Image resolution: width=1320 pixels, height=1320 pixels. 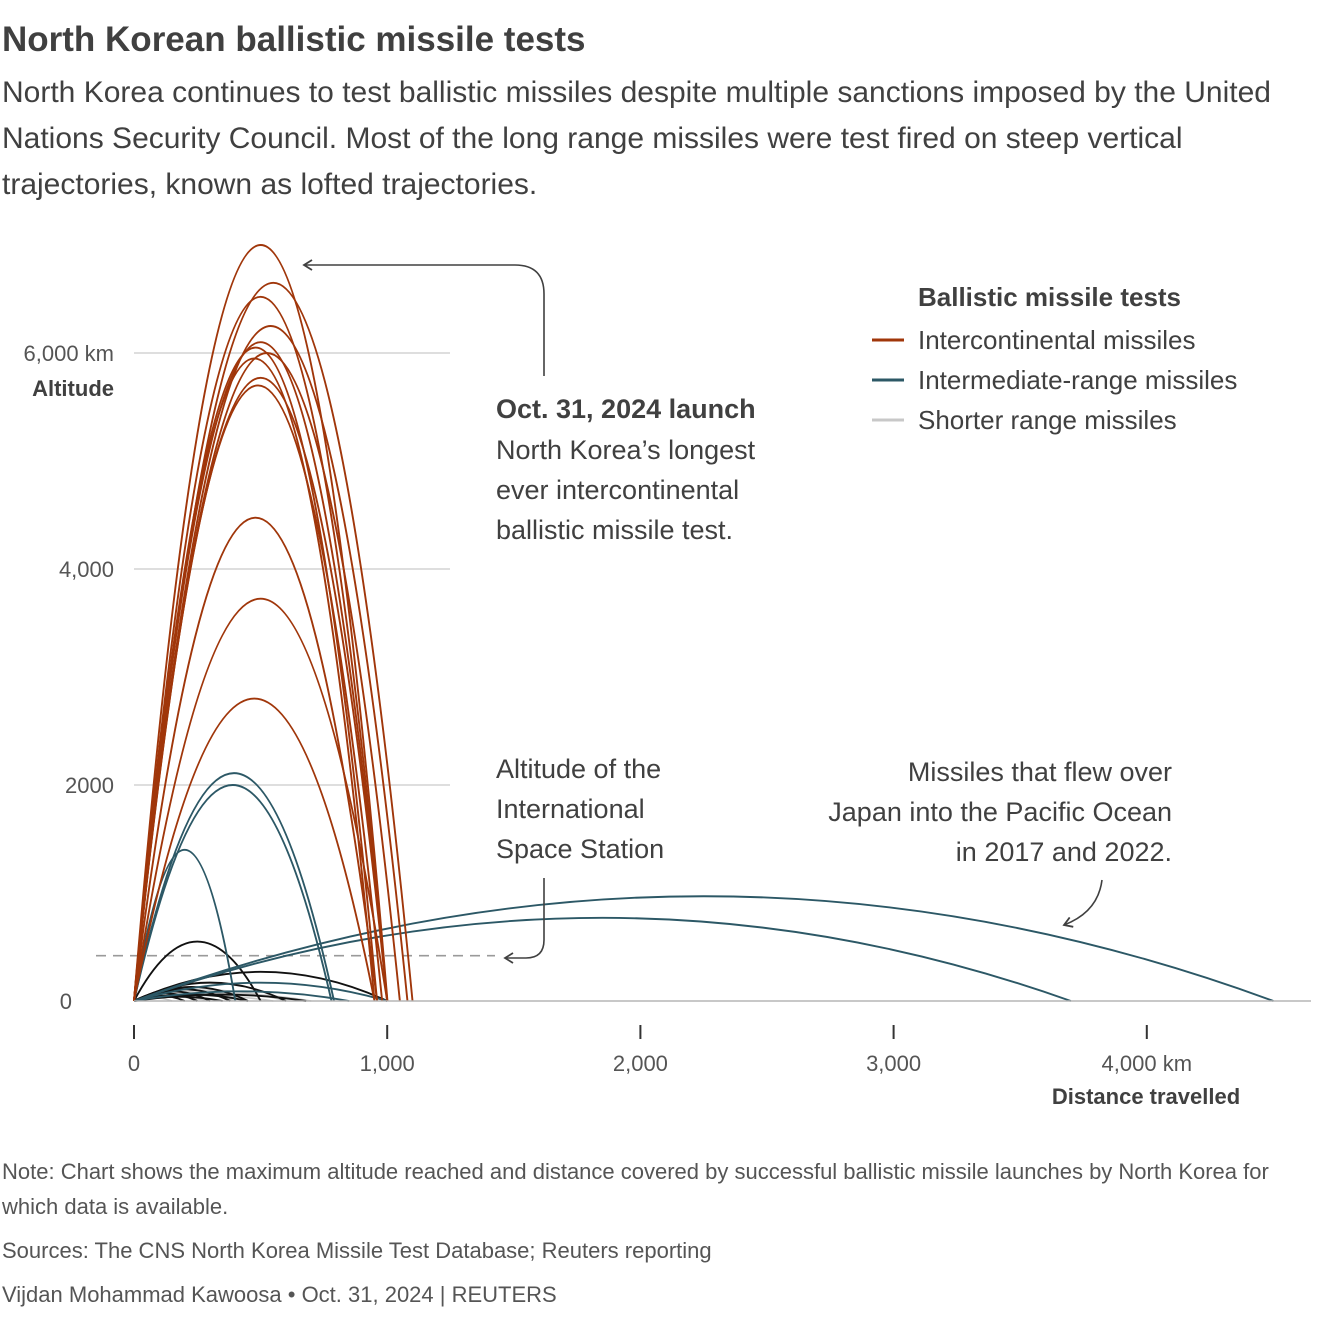 I want to click on x-tick-label: 0, so click(x=134, y=1063).